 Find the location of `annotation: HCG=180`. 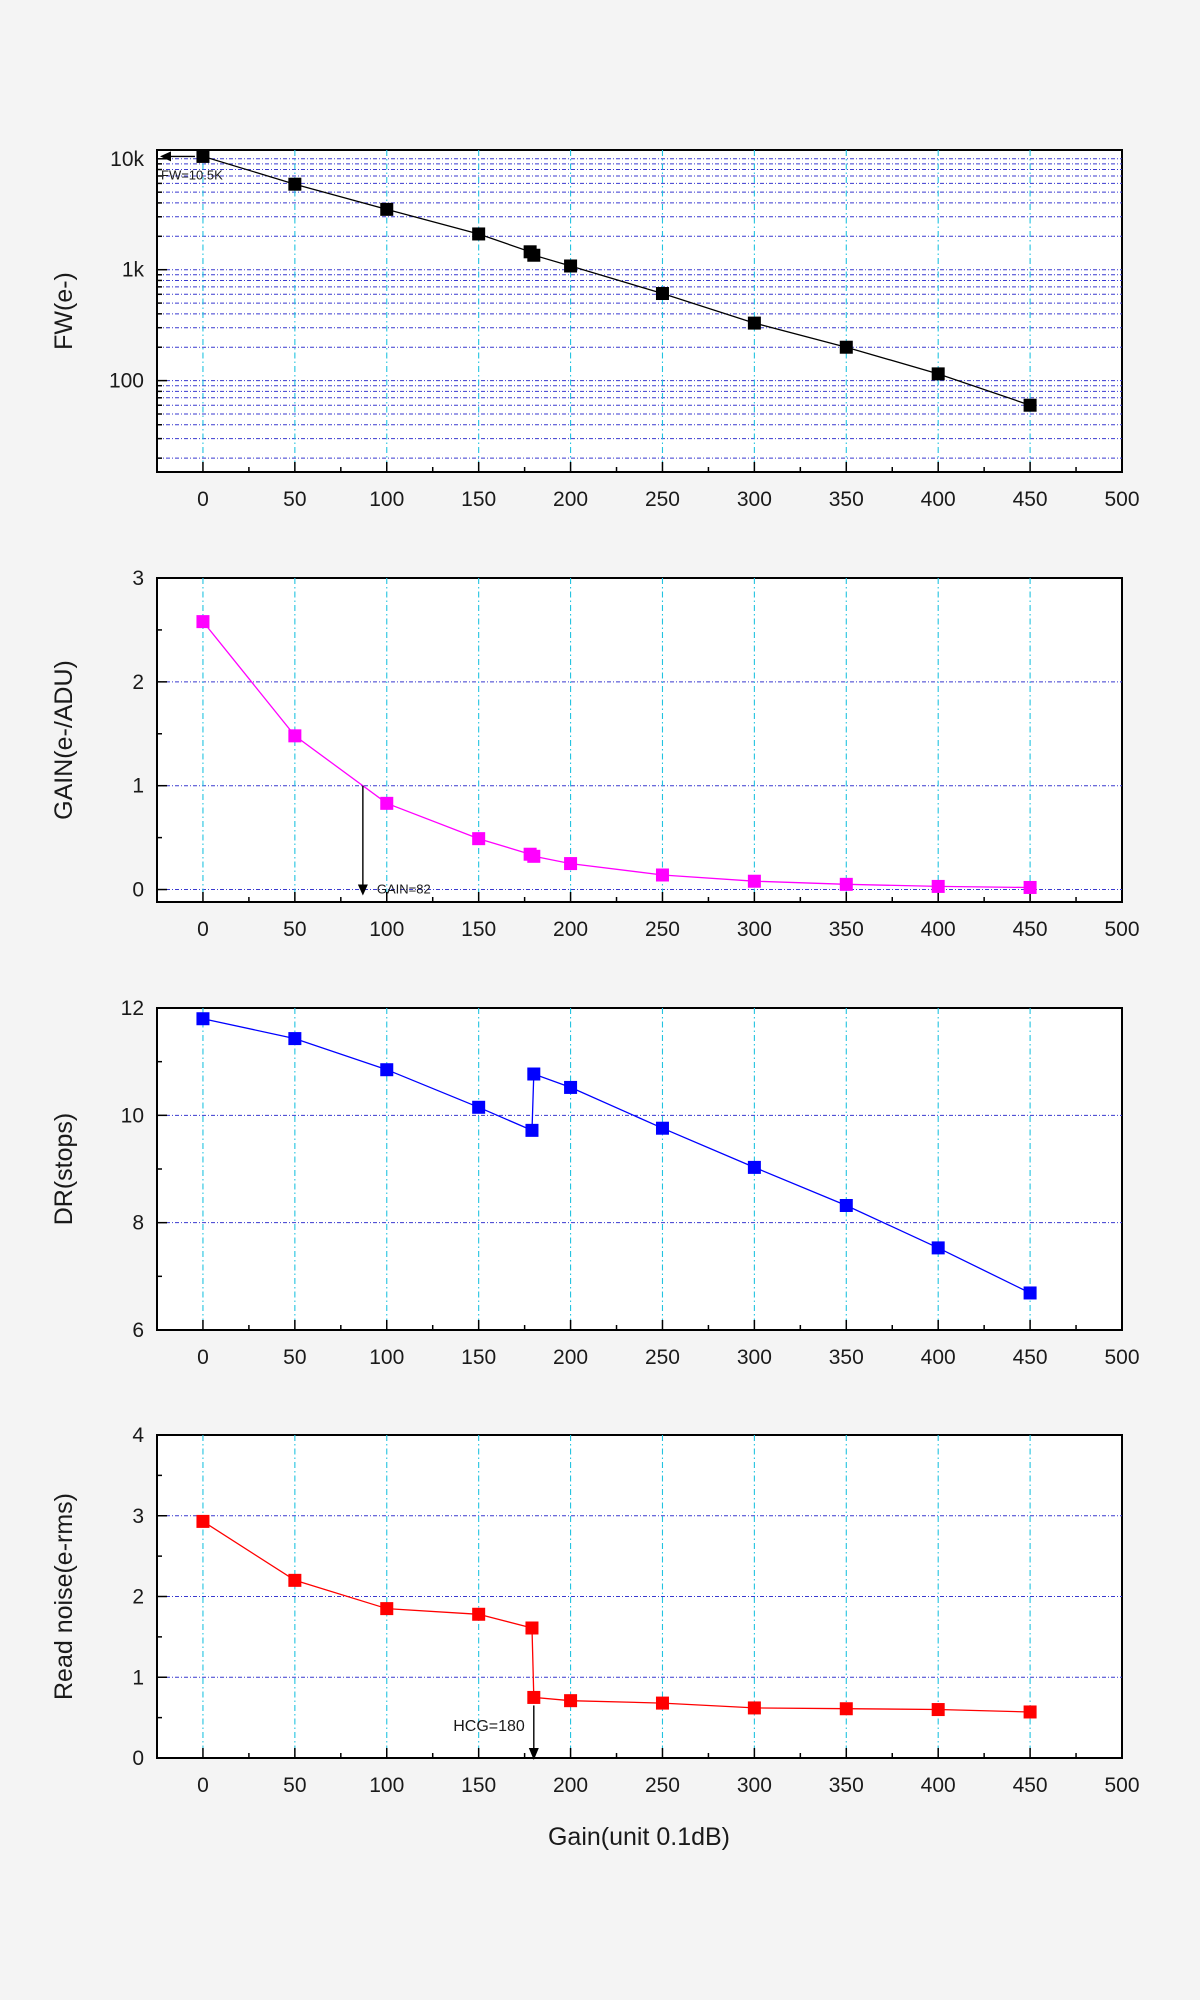

annotation: HCG=180 is located at coordinates (496, 1732).